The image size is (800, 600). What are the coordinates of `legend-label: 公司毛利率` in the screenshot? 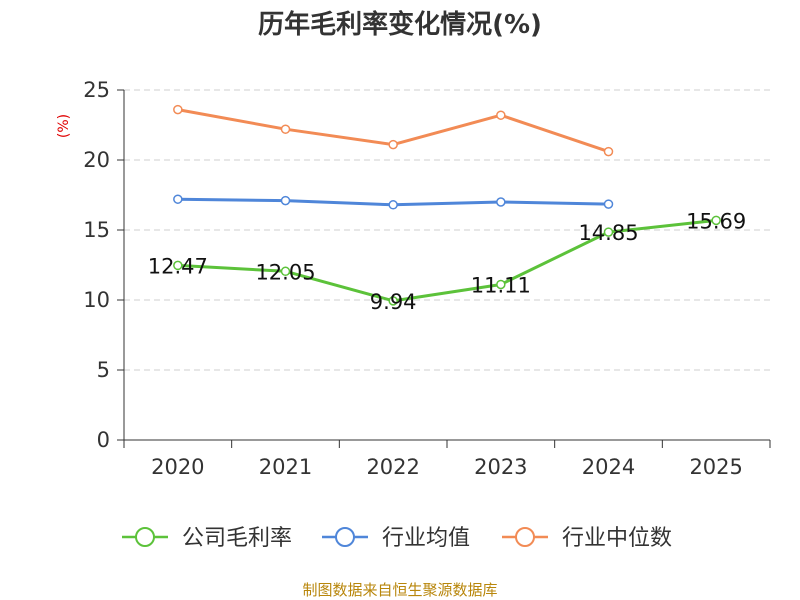 It's located at (237, 538).